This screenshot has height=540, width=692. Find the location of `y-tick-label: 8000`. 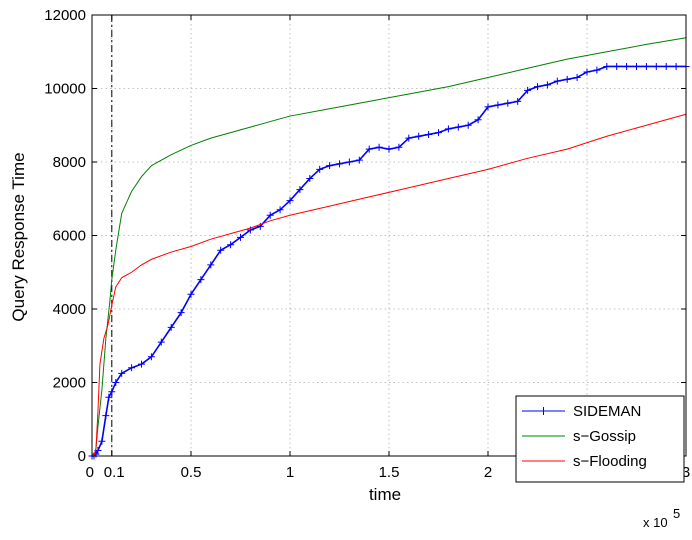

y-tick-label: 8000 is located at coordinates (69, 162).